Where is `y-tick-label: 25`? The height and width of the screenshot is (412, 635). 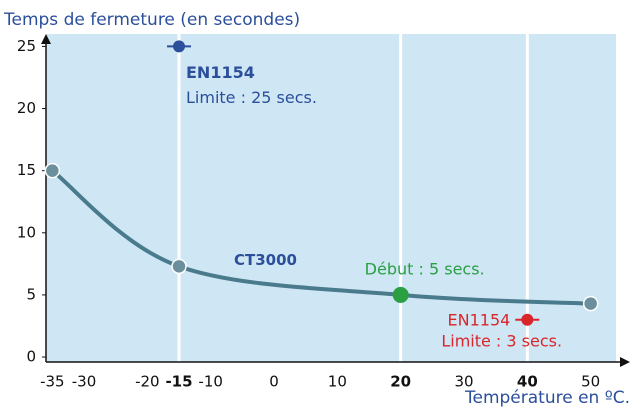
y-tick-label: 25 is located at coordinates (26, 46).